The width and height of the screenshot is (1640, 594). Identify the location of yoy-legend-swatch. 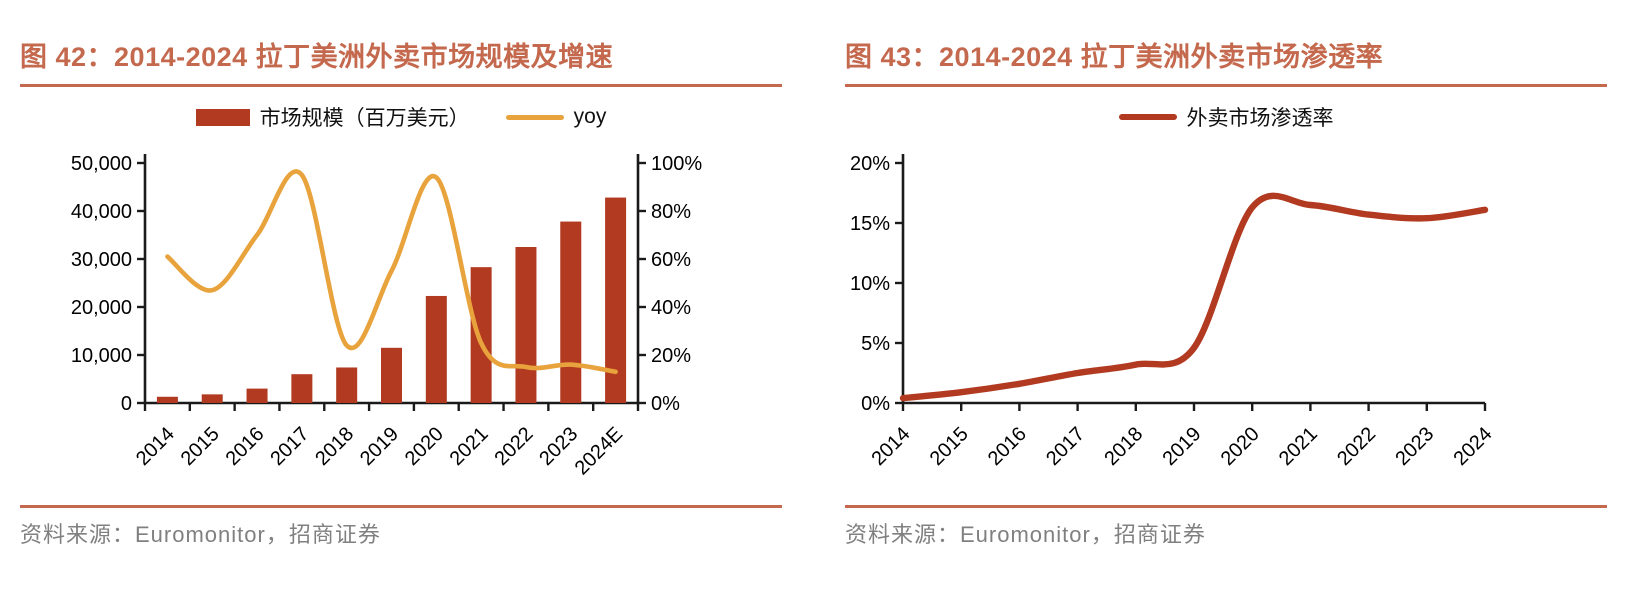
(534, 117).